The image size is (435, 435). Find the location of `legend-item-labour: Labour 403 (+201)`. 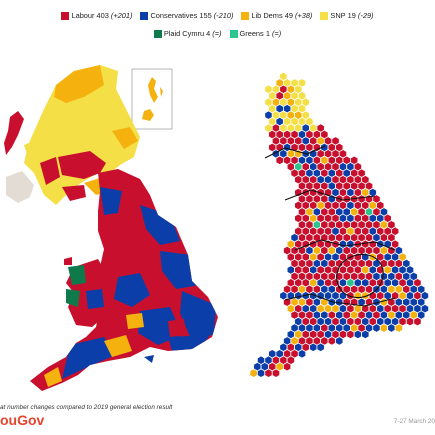

legend-item-labour: Labour 403 (+201) is located at coordinates (96, 15).